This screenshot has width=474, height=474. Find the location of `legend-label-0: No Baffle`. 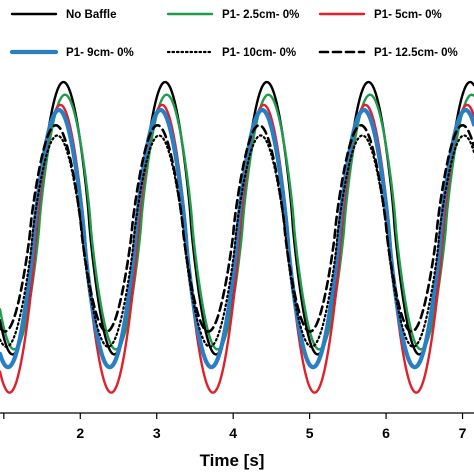

legend-label-0: No Baffle is located at coordinates (91, 15).